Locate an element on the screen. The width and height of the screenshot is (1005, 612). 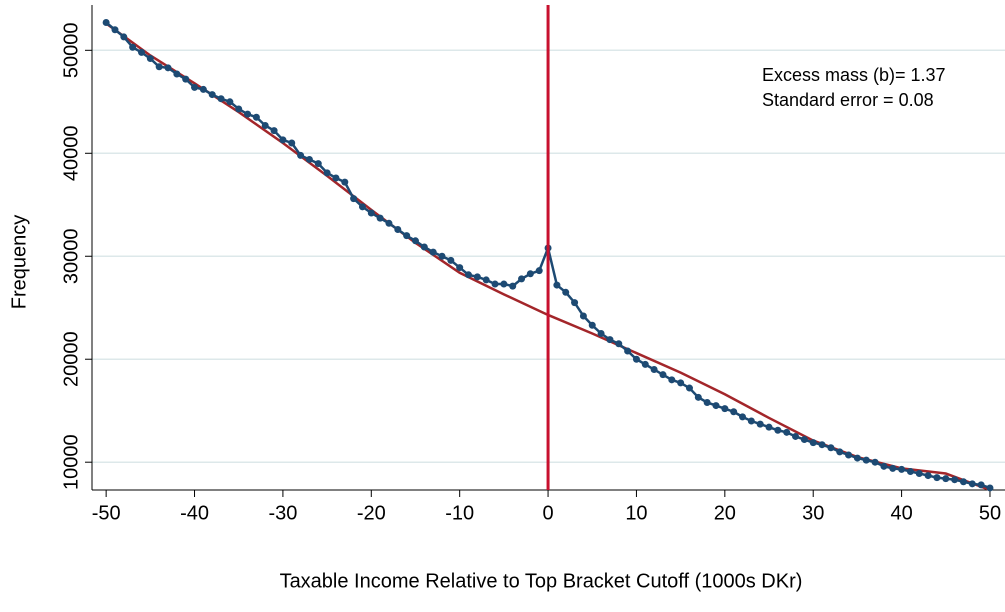
annotation: Standard error = 0.08 is located at coordinates (848, 100).